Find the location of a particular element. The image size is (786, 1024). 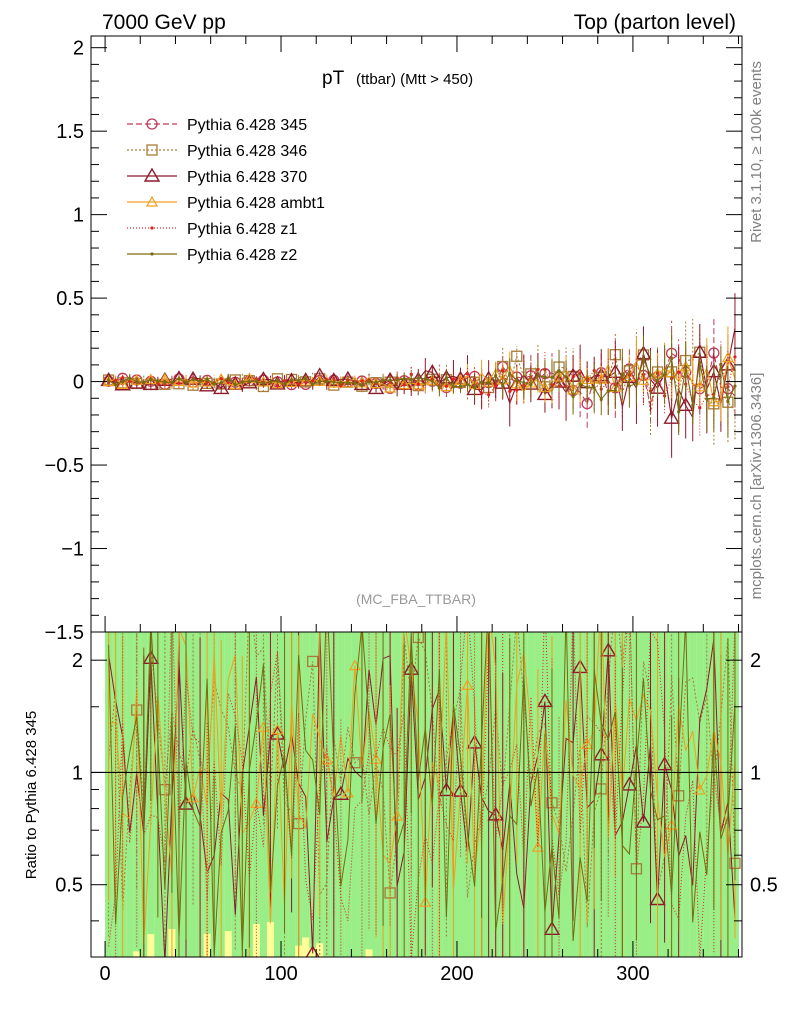

main-ytick-label: −0.5 is located at coordinates (64, 466).